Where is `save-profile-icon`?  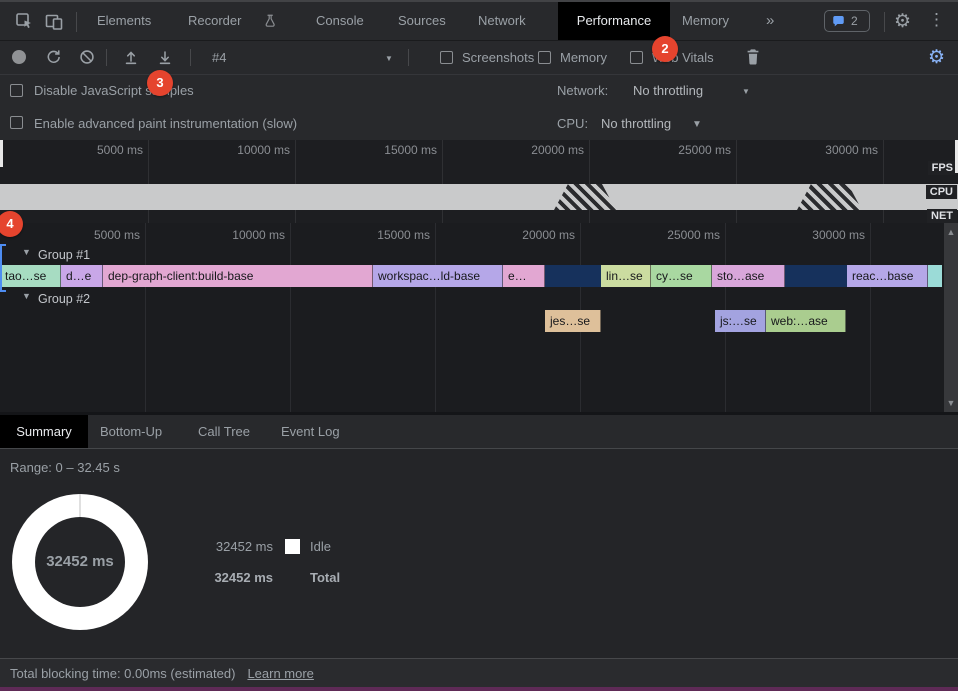 save-profile-icon is located at coordinates (166, 58).